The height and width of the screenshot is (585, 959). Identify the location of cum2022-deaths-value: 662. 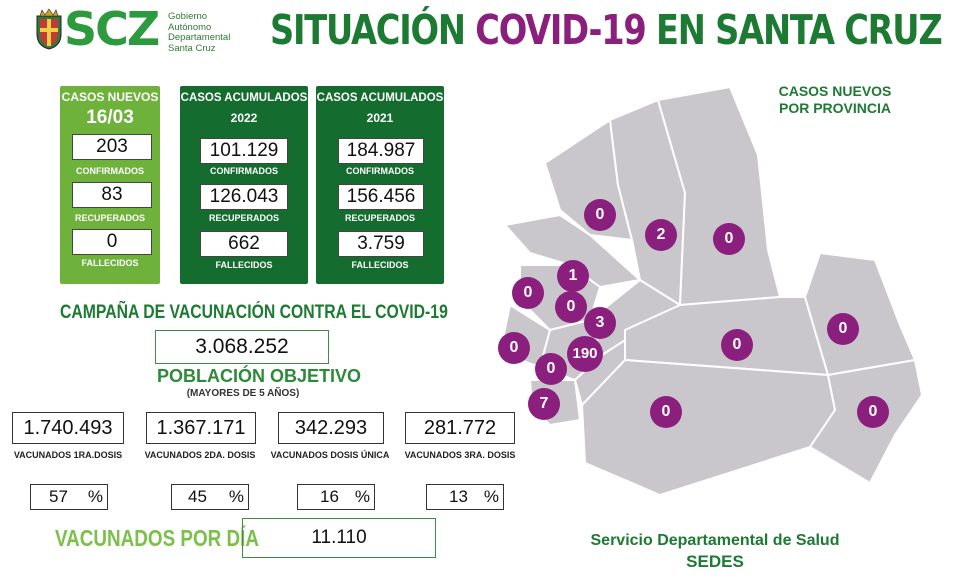
(244, 244).